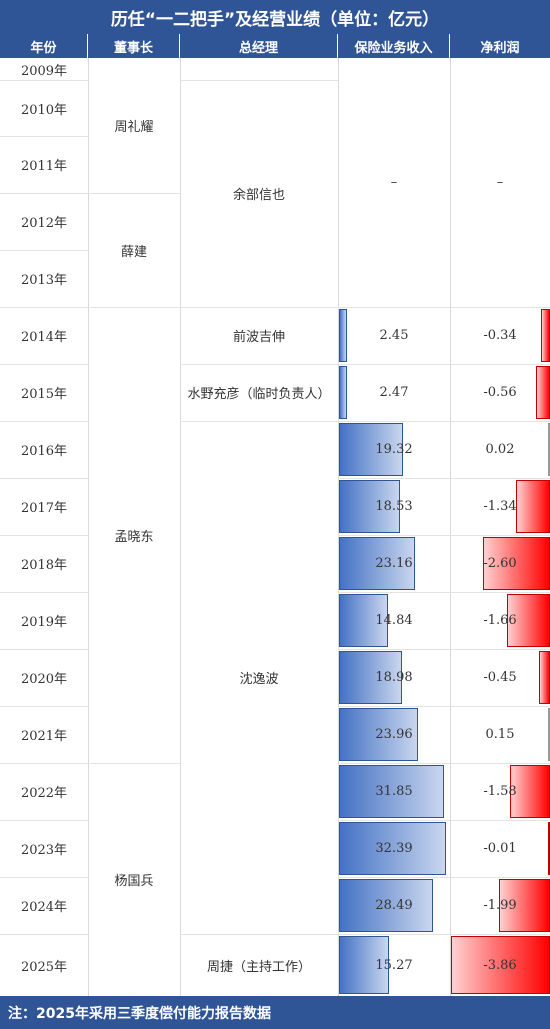 The width and height of the screenshot is (550, 1029). I want to click on gm-cell: 余部信也, so click(258, 195).